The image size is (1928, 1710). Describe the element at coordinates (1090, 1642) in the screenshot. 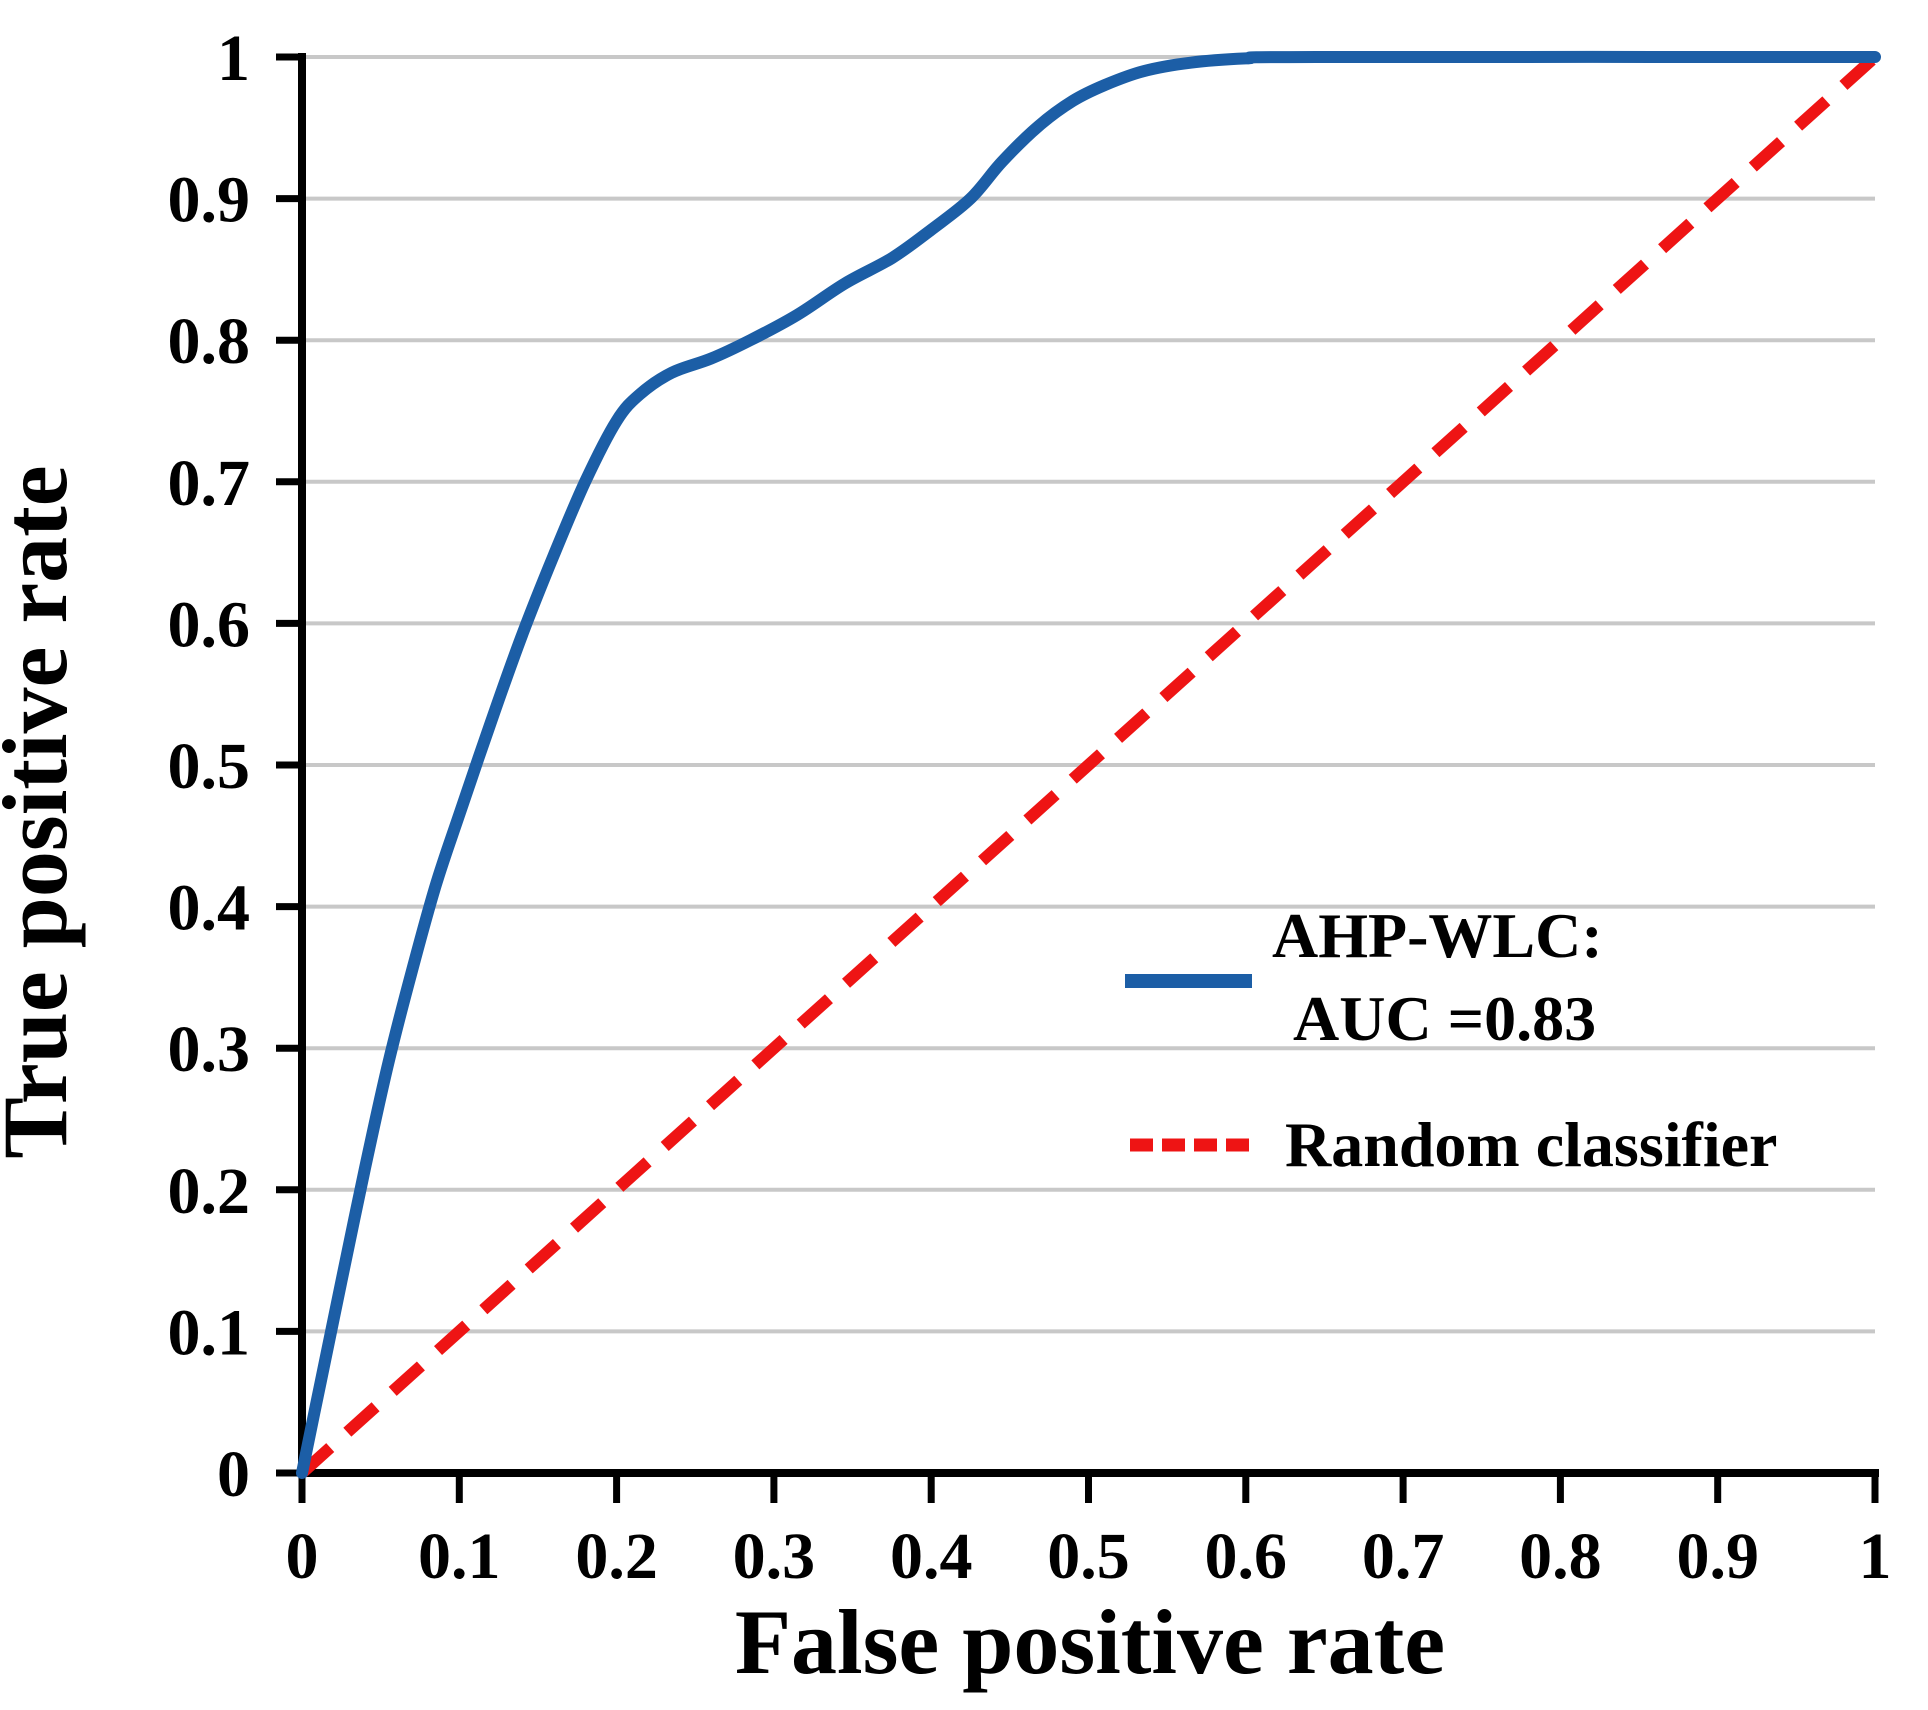

I see `x-axis-title: False positive rate` at that location.